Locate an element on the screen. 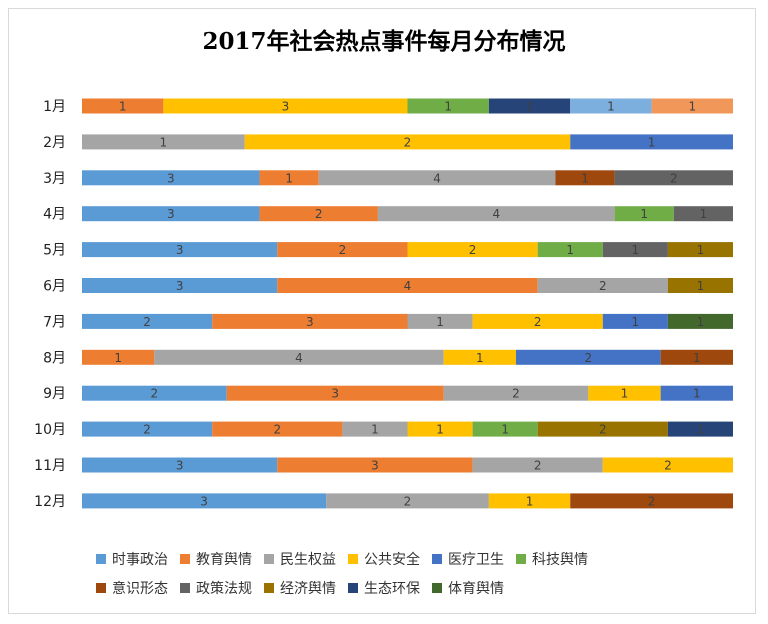 Image resolution: width=768 pixels, height=624 pixels. legend-label: 意识形态 is located at coordinates (140, 589).